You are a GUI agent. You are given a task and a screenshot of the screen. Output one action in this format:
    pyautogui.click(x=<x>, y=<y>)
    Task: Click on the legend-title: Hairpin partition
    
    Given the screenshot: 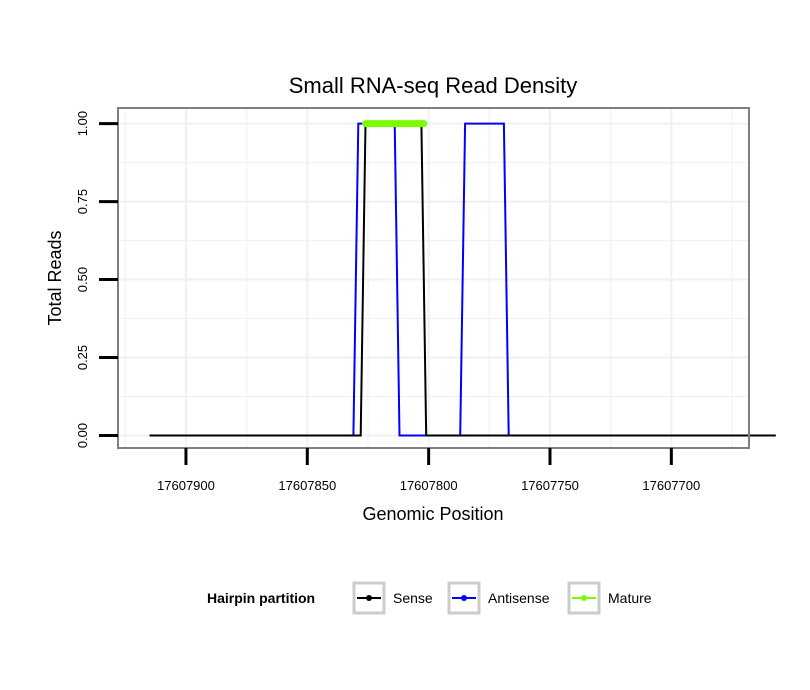 What is the action you would take?
    pyautogui.click(x=261, y=598)
    